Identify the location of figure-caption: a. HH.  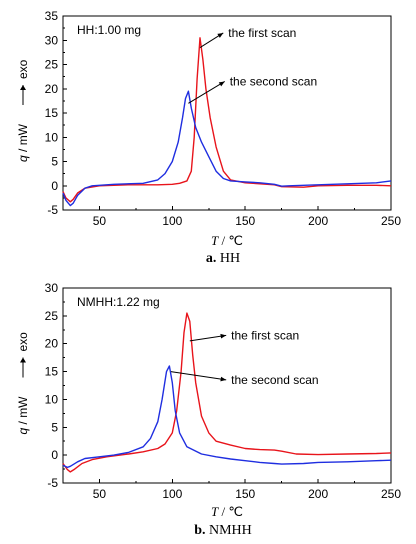
(223, 258).